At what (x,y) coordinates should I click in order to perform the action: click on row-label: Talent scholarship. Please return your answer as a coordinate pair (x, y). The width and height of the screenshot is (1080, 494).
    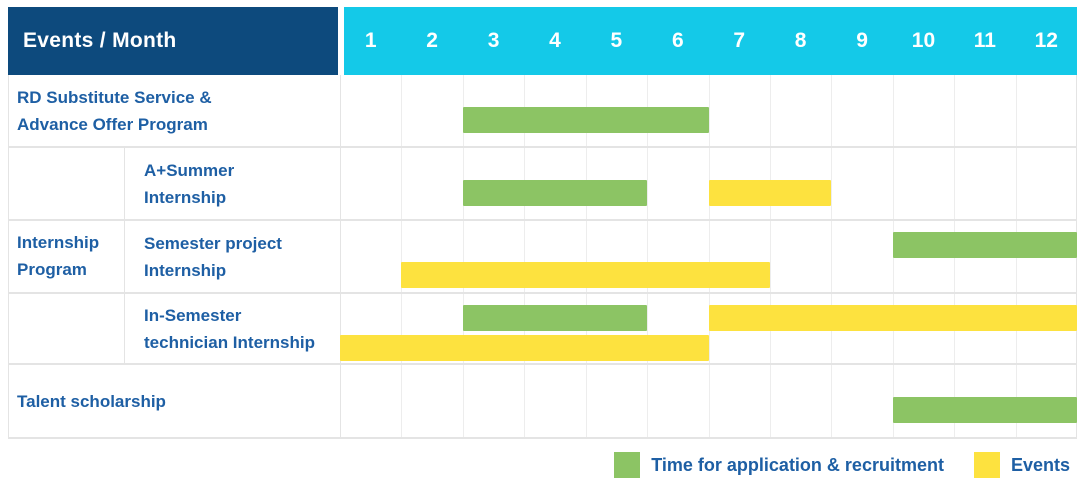
    Looking at the image, I should click on (174, 401).